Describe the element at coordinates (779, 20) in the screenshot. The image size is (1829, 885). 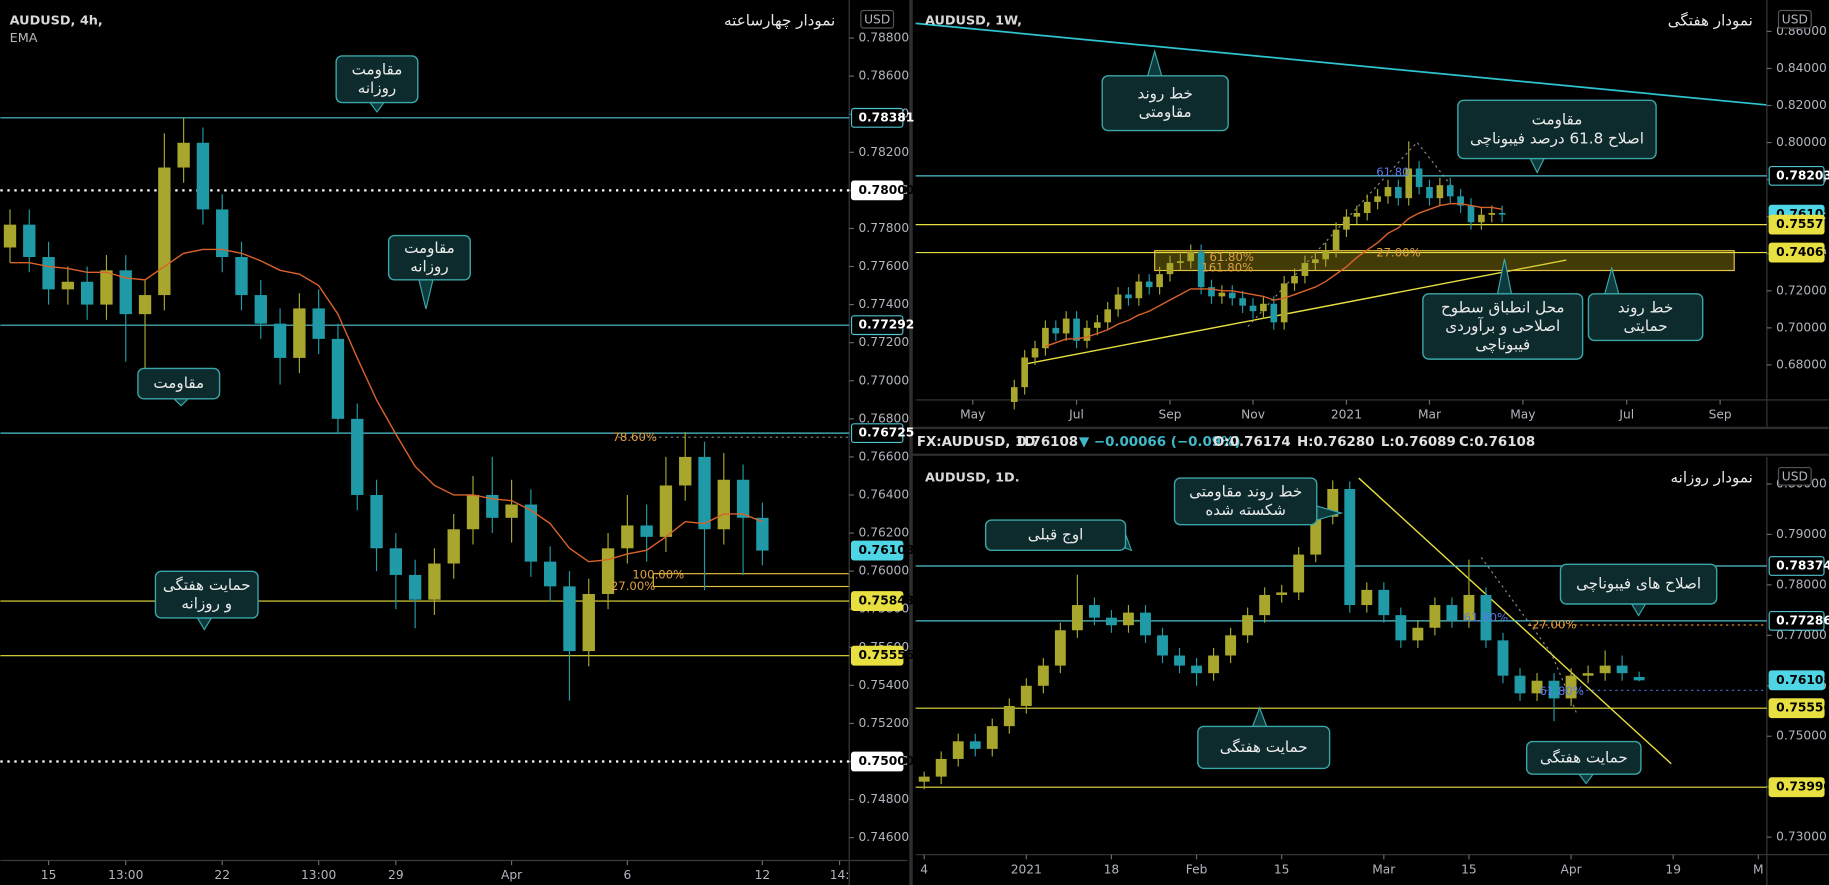
I see `chart-title: نمودار چهارساعته` at that location.